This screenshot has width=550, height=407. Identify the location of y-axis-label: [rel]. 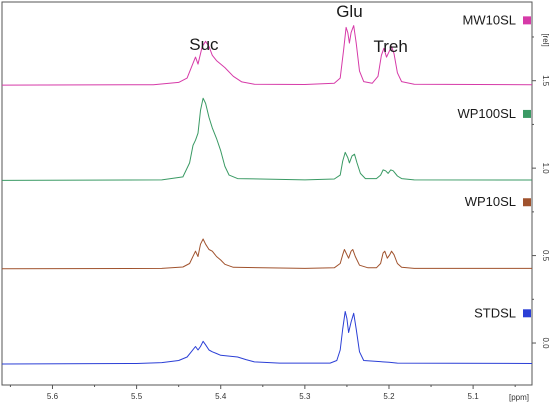
(545, 39).